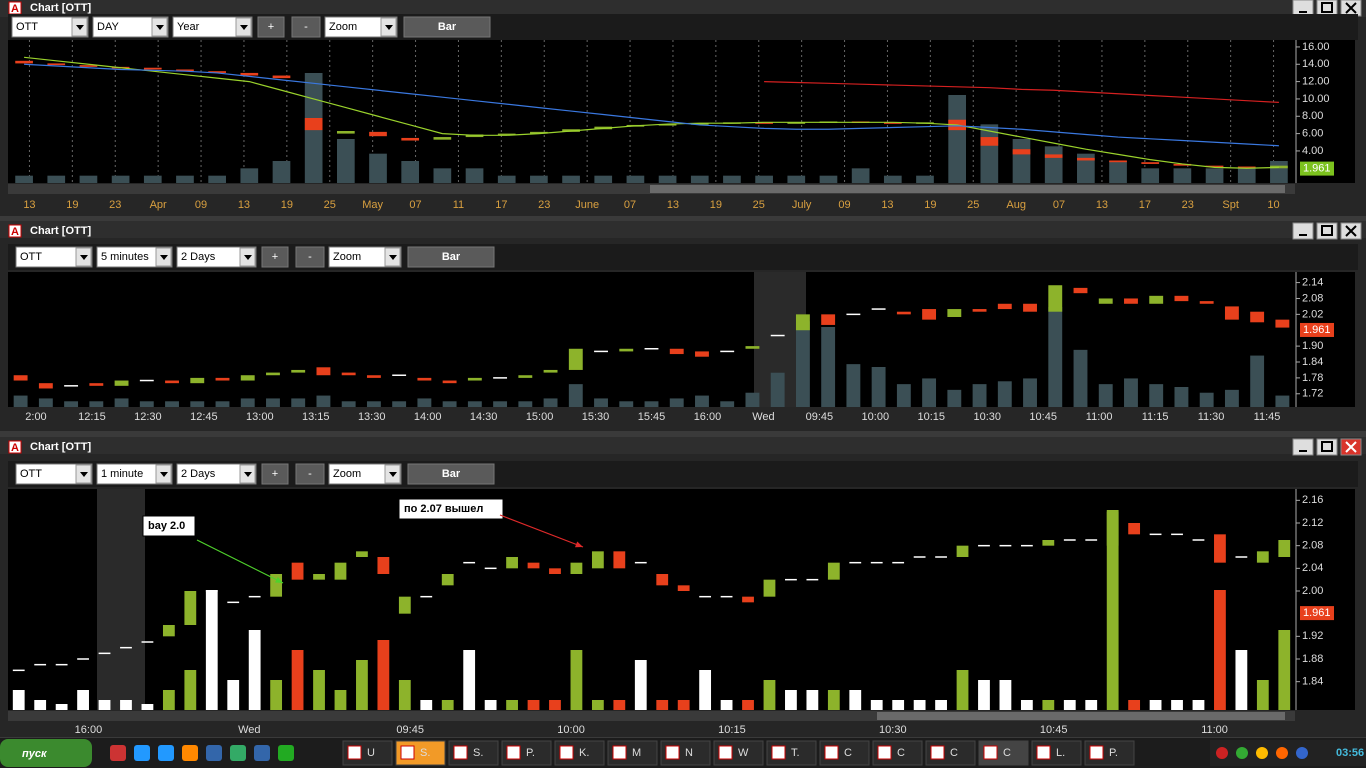  Describe the element at coordinates (1303, 12) in the screenshot. I see `minimize-glyph` at that location.